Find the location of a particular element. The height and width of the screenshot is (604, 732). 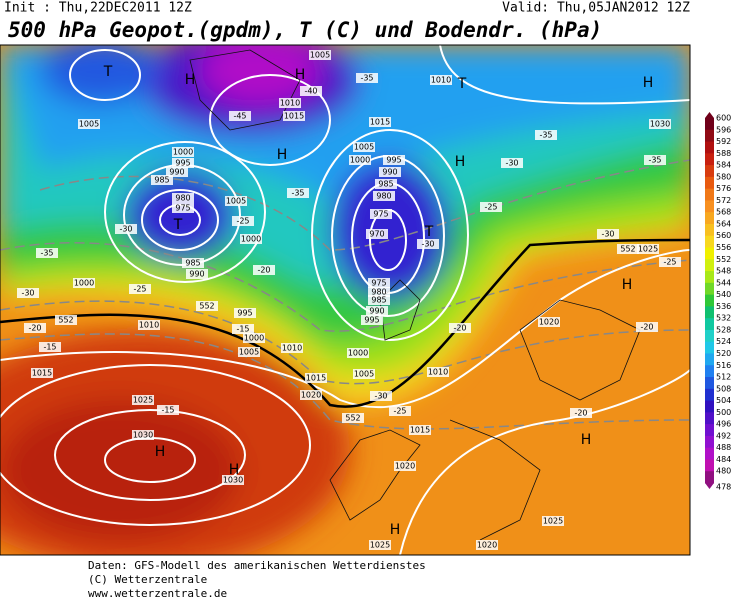

colorbar-label: 560 is located at coordinates (723, 235).